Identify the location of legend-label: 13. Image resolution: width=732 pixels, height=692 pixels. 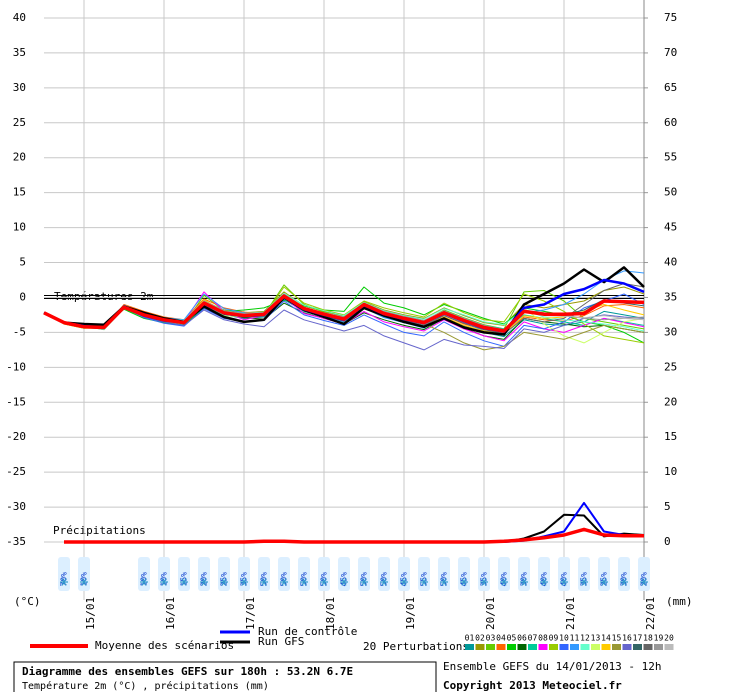
(596, 638).